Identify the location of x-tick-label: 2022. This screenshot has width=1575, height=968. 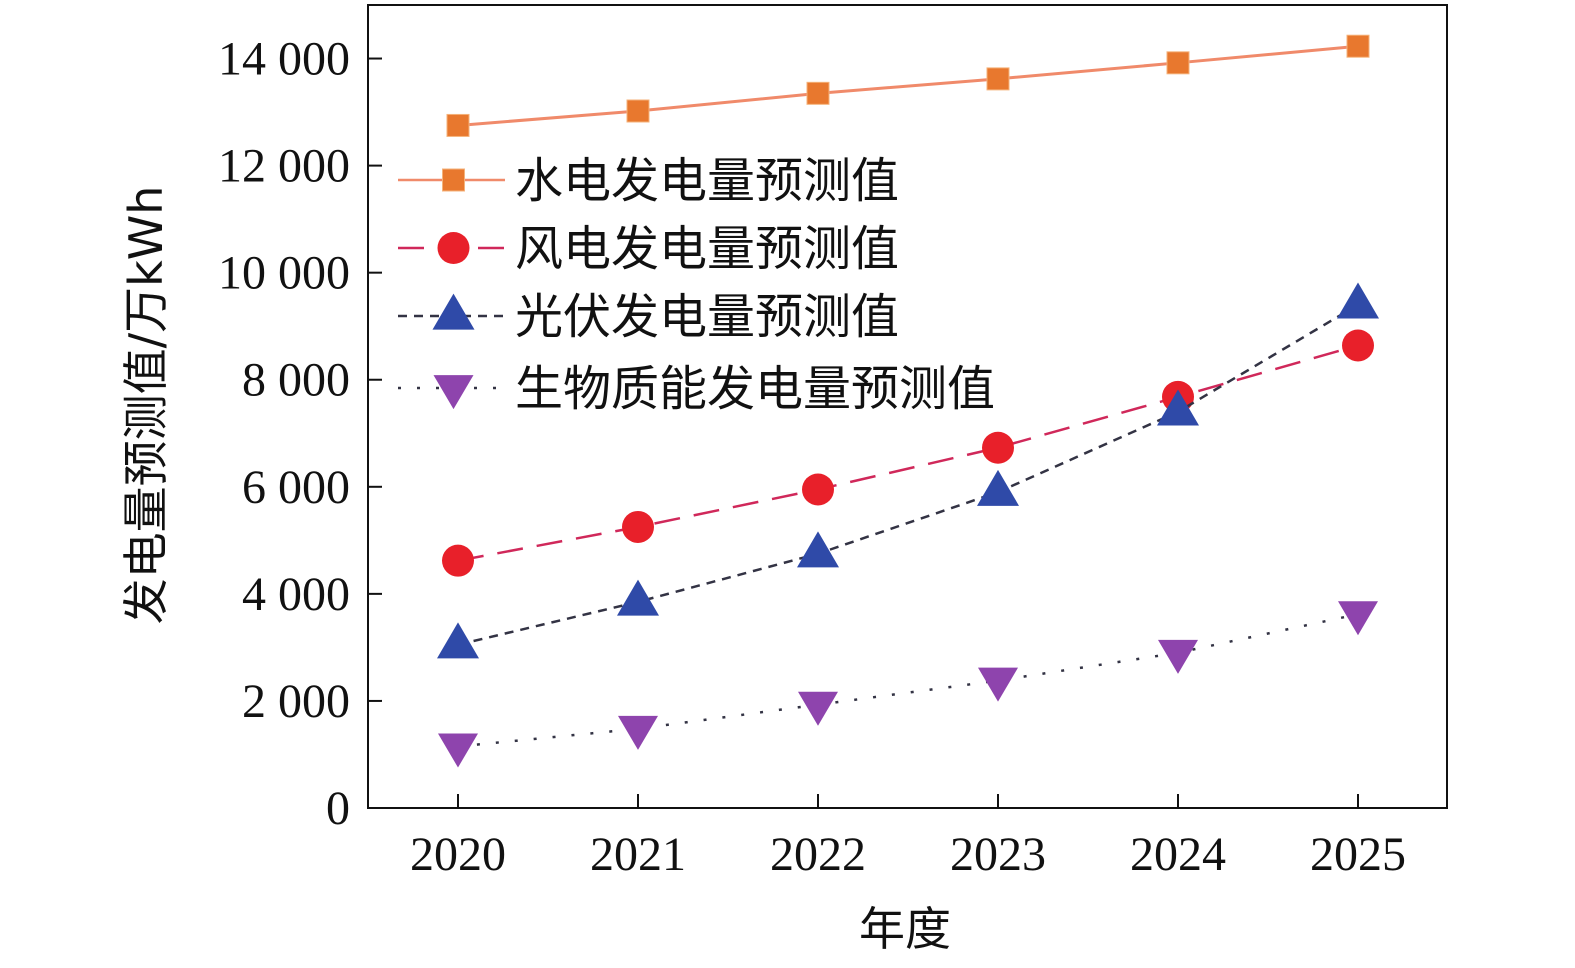
(818, 854).